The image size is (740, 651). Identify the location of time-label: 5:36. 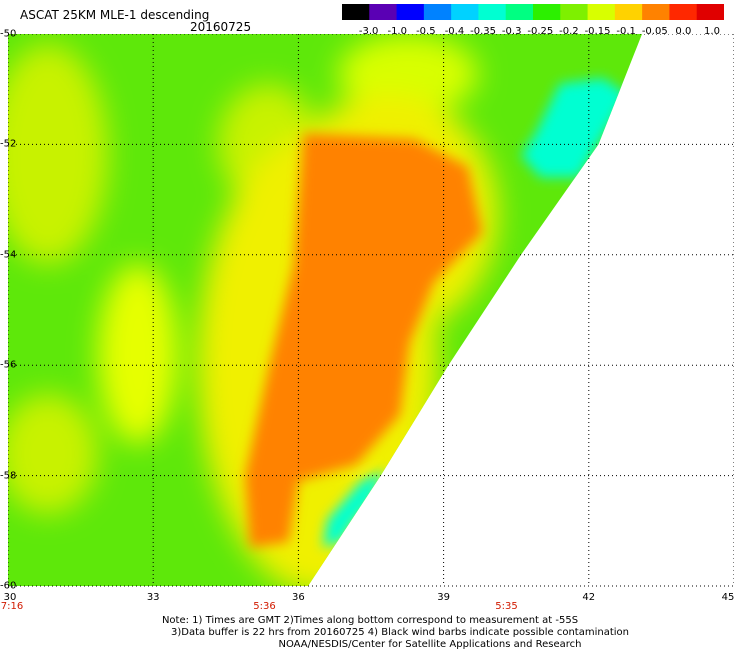
(264, 606).